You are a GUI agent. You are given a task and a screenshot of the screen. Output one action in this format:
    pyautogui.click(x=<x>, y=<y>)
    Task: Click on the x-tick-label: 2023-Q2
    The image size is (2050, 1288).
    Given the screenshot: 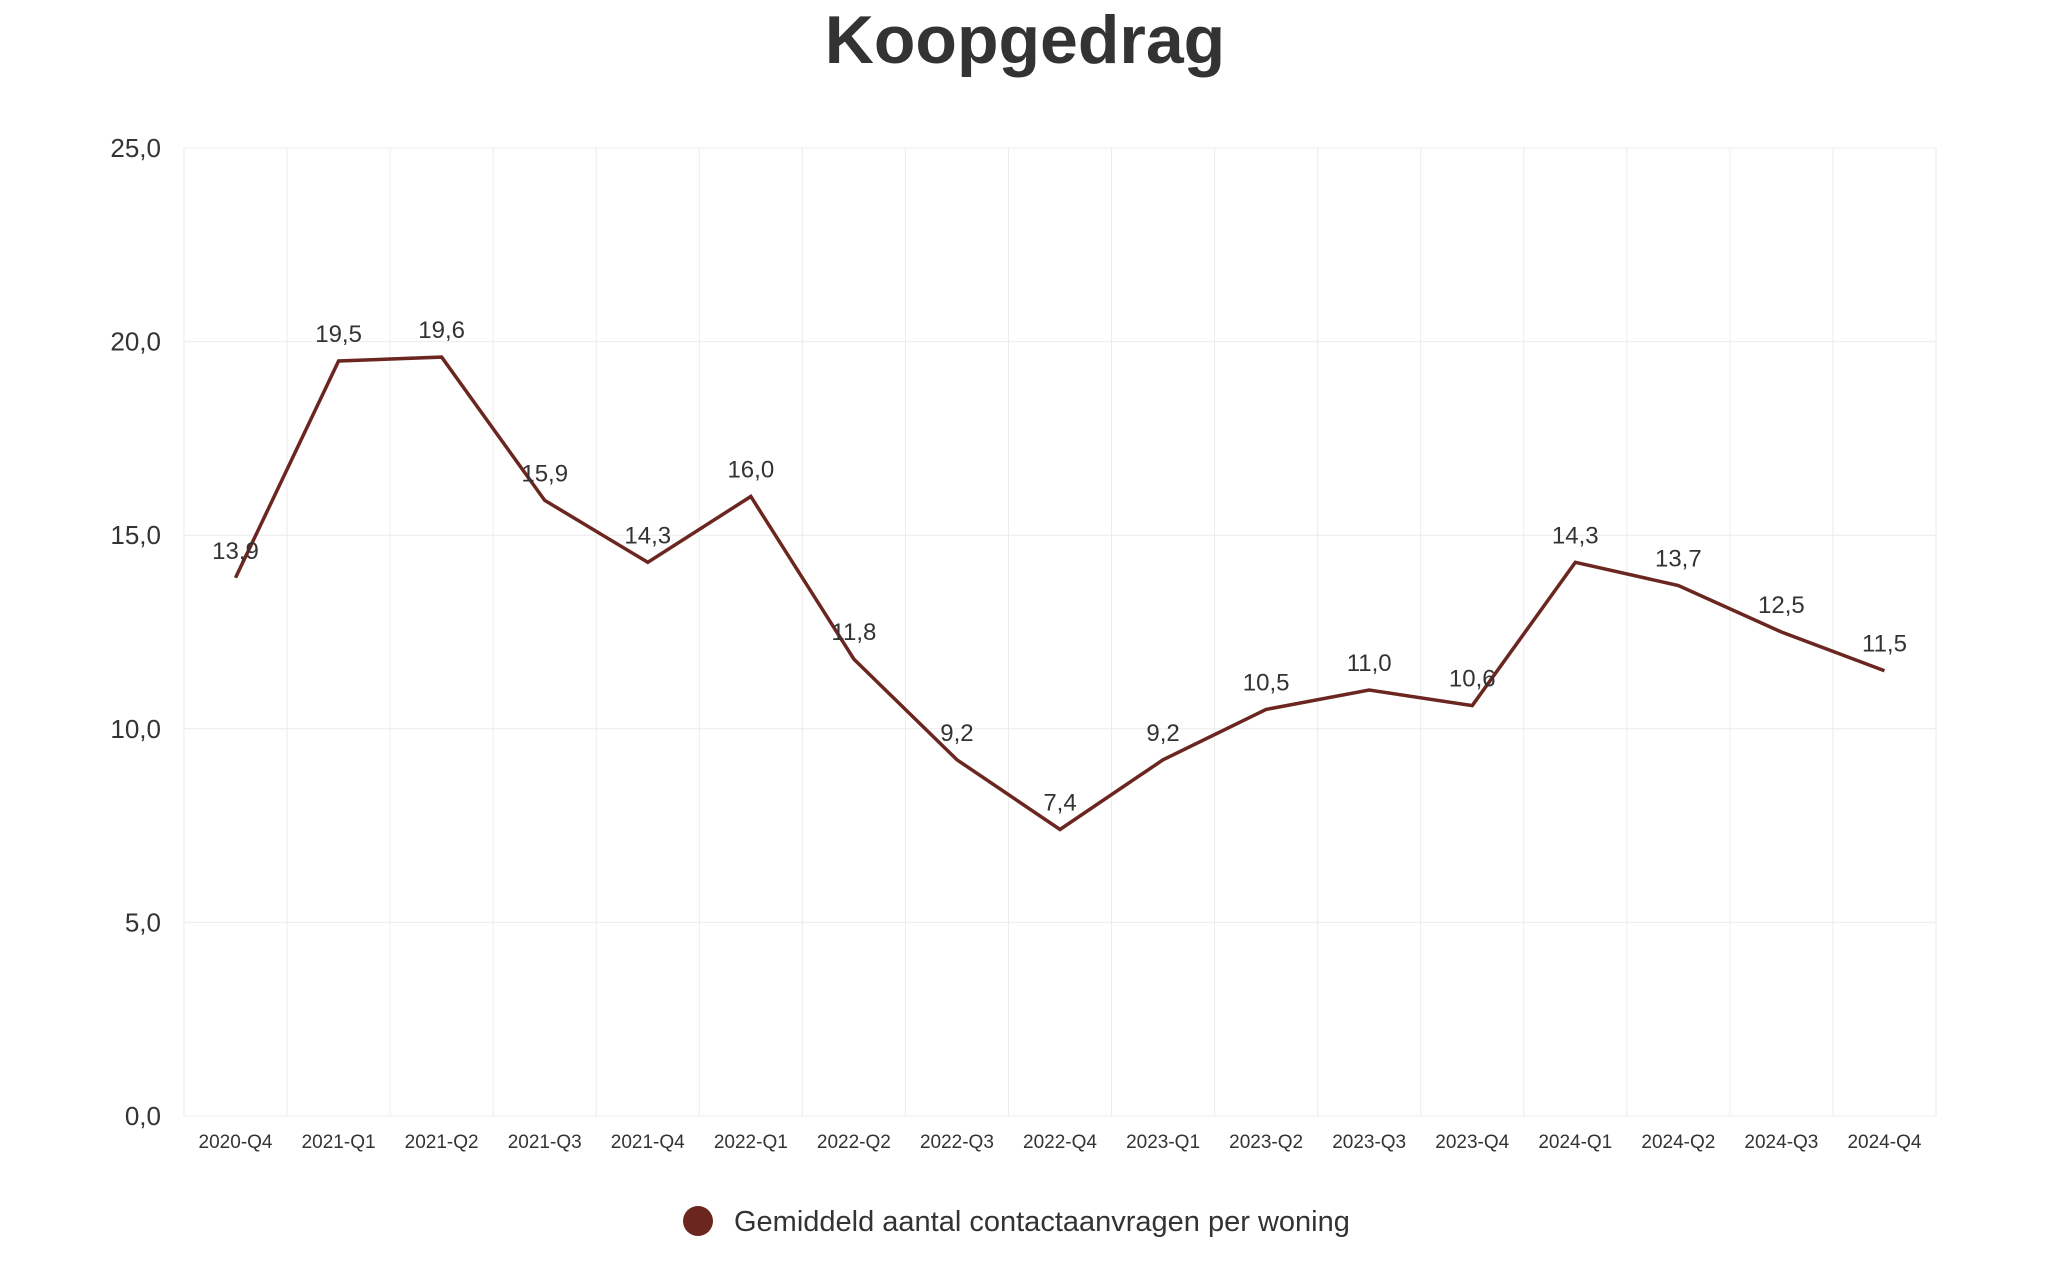 What is the action you would take?
    pyautogui.click(x=1266, y=1142)
    